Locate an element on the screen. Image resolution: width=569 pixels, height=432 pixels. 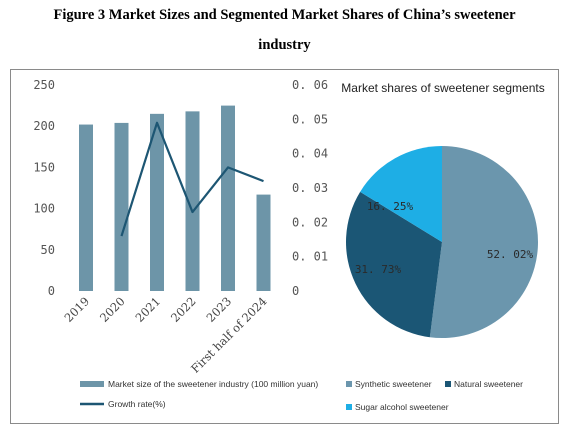
bar-first-half-of-2024 is located at coordinates (263, 242).